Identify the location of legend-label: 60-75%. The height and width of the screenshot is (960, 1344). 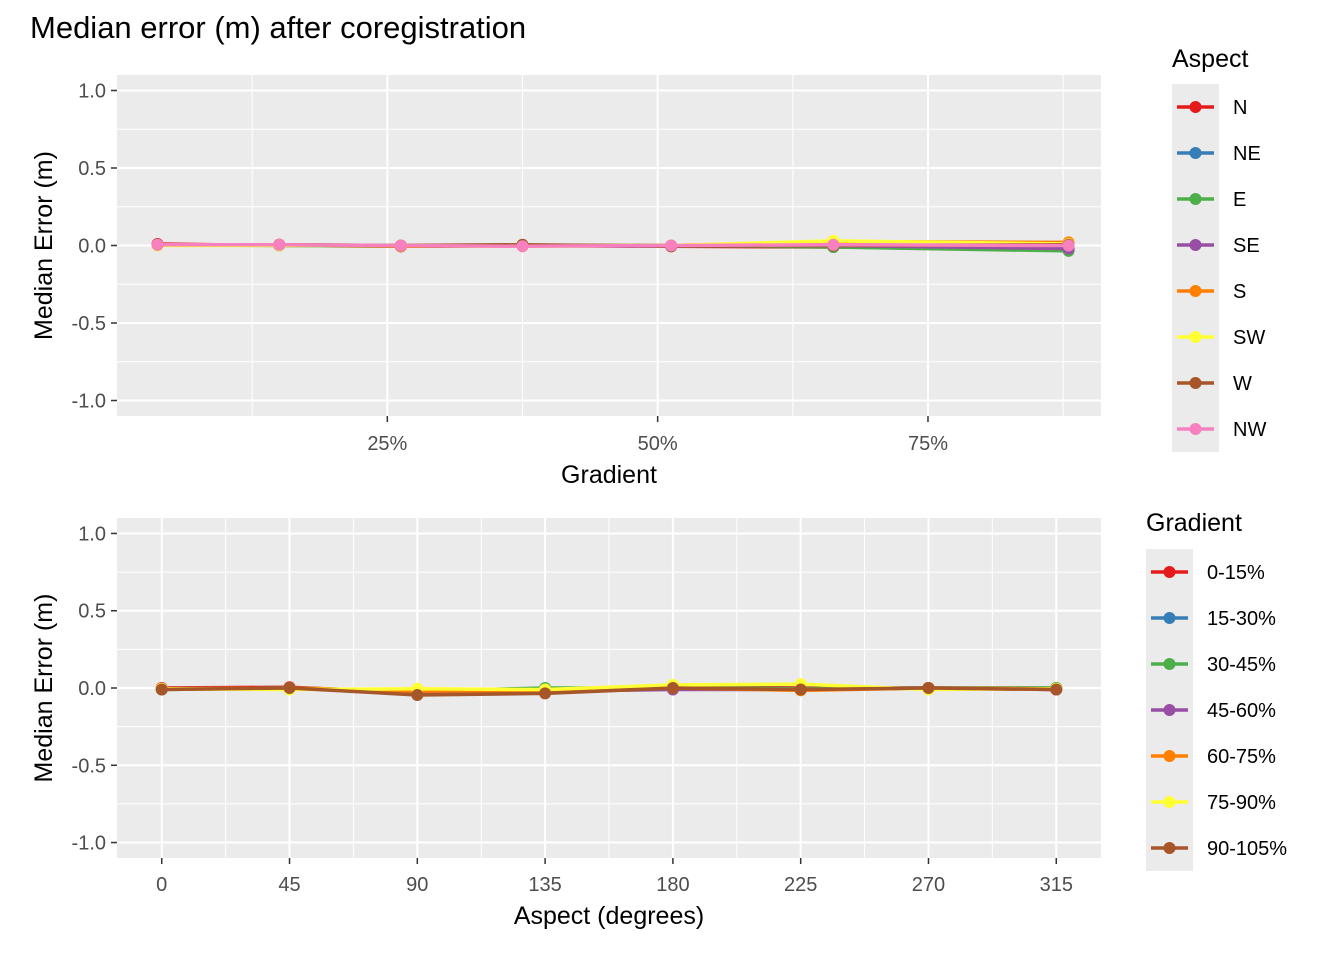
(1241, 757).